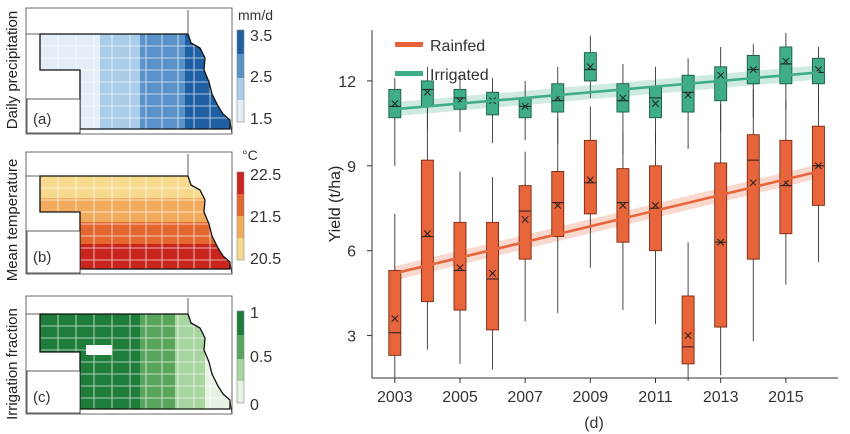 The width and height of the screenshot is (850, 434). I want to click on panel-a-label: (a), so click(42, 119).